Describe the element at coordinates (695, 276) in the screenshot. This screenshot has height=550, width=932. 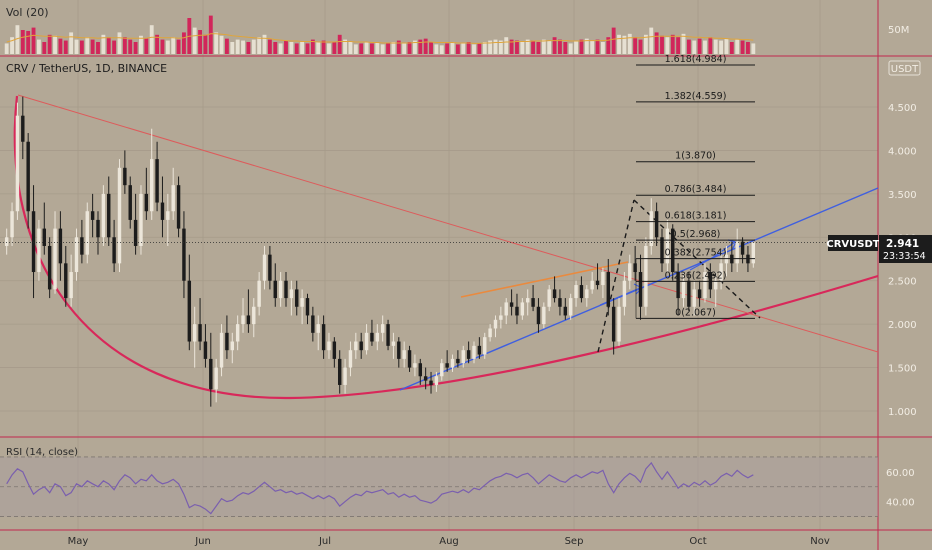
I see `fib-level: 0.236(2.492)` at that location.